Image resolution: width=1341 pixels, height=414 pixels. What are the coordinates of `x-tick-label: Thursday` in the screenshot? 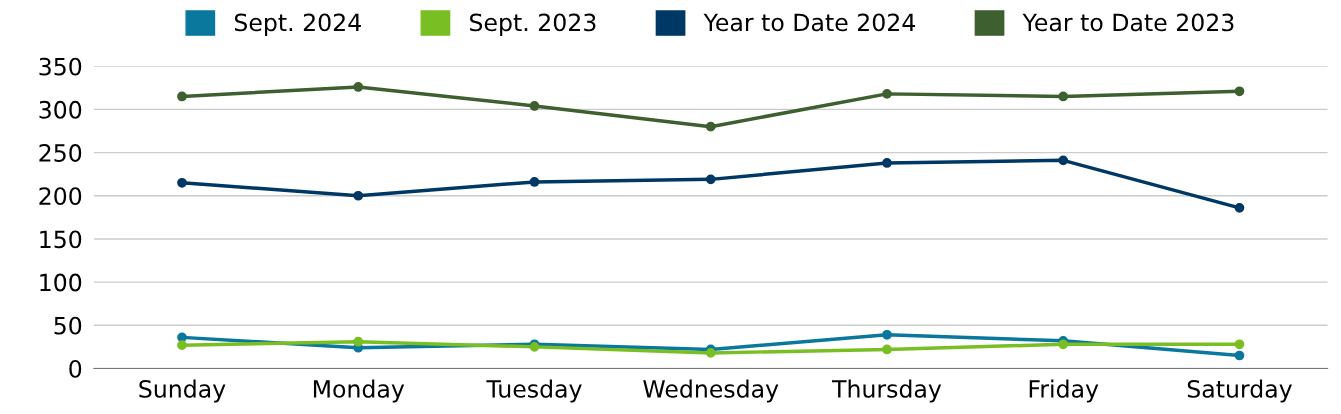 It's located at (887, 391).